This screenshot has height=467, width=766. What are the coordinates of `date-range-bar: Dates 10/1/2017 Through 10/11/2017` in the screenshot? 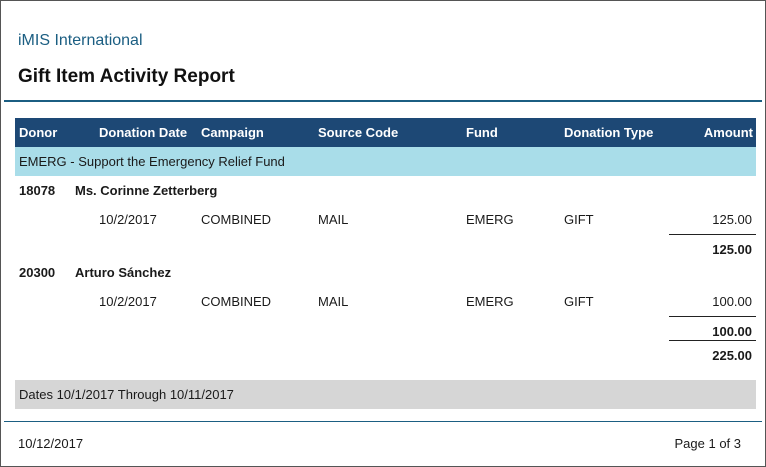 It's located at (385, 394).